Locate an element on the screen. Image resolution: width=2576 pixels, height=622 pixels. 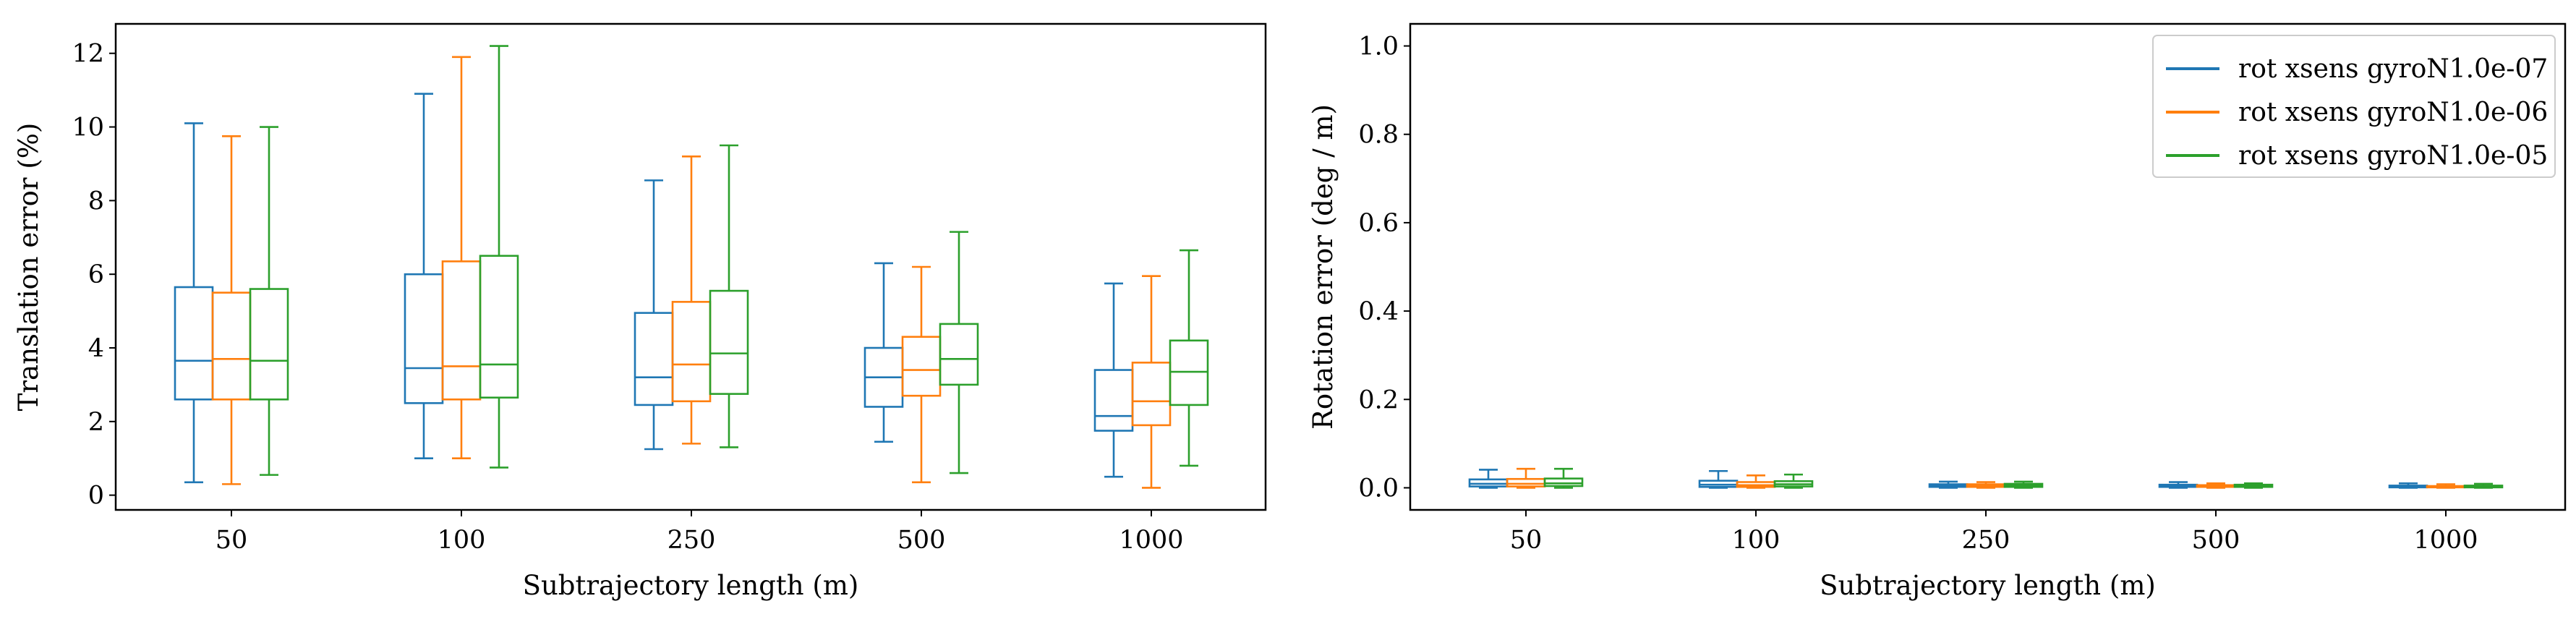
y-axis-label: Translation error (%) is located at coordinates (29, 267).